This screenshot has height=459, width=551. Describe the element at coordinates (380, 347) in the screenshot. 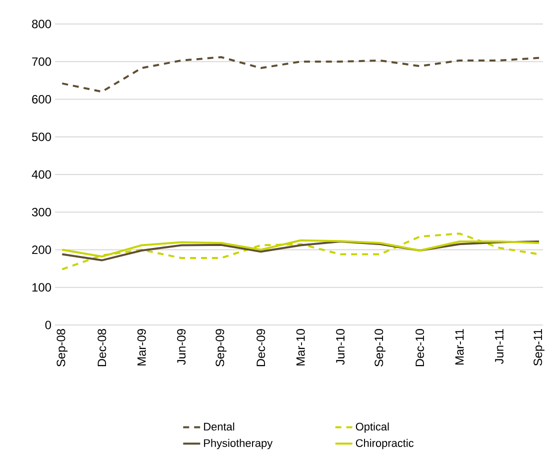

I see `x-tick-label: Sep-10` at that location.